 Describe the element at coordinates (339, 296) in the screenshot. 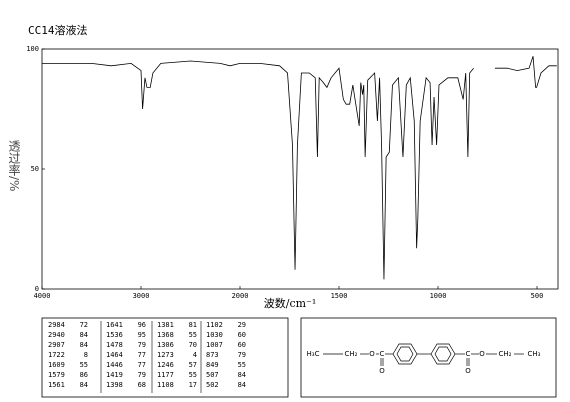

I see `x-tick-label: 1500` at that location.